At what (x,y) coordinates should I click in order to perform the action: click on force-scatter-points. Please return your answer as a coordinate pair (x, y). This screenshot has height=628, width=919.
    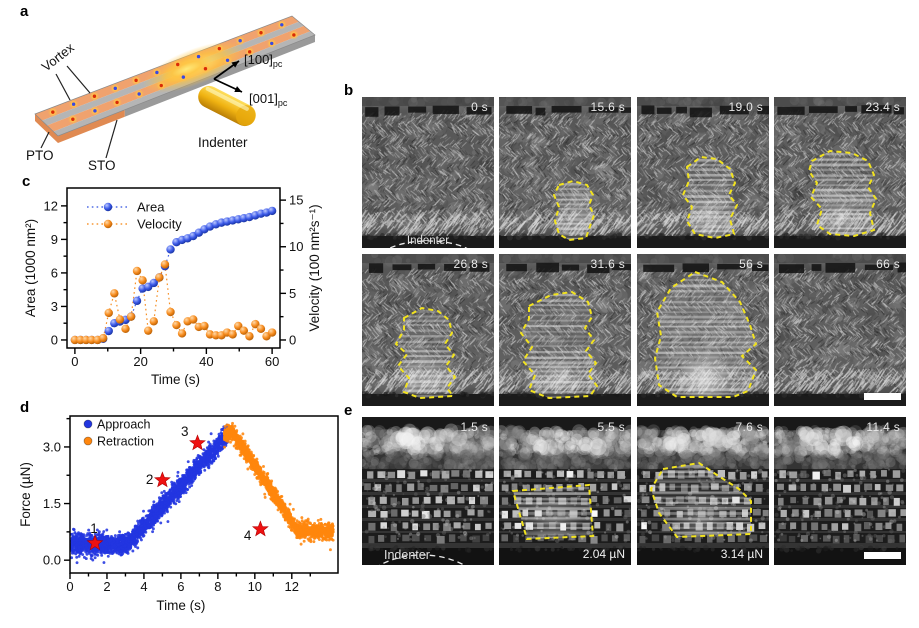
    Looking at the image, I should click on (181, 513).